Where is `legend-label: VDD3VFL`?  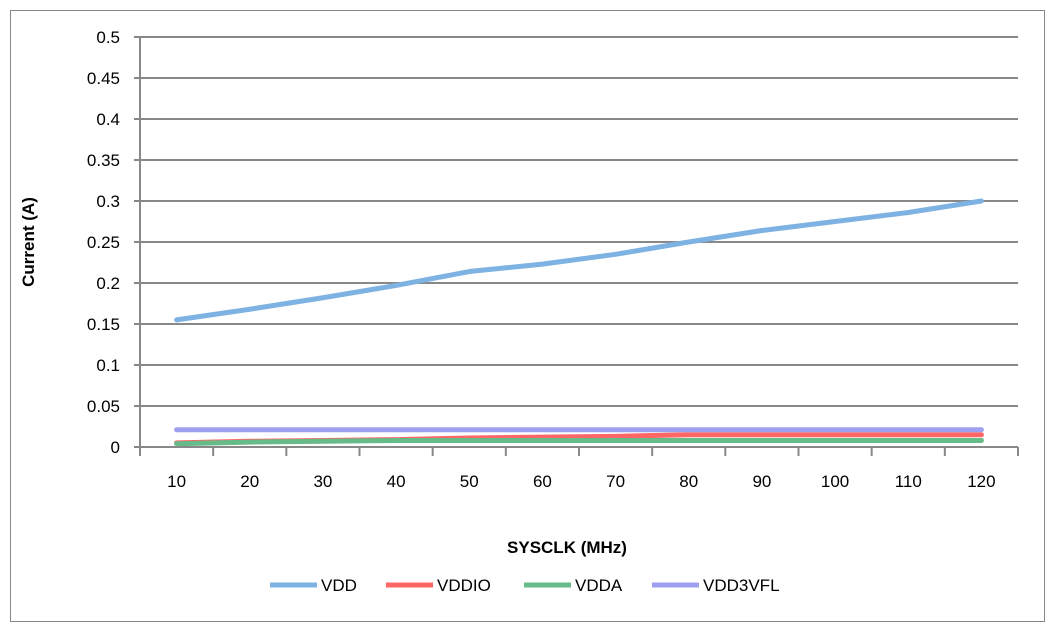 legend-label: VDD3VFL is located at coordinates (741, 585).